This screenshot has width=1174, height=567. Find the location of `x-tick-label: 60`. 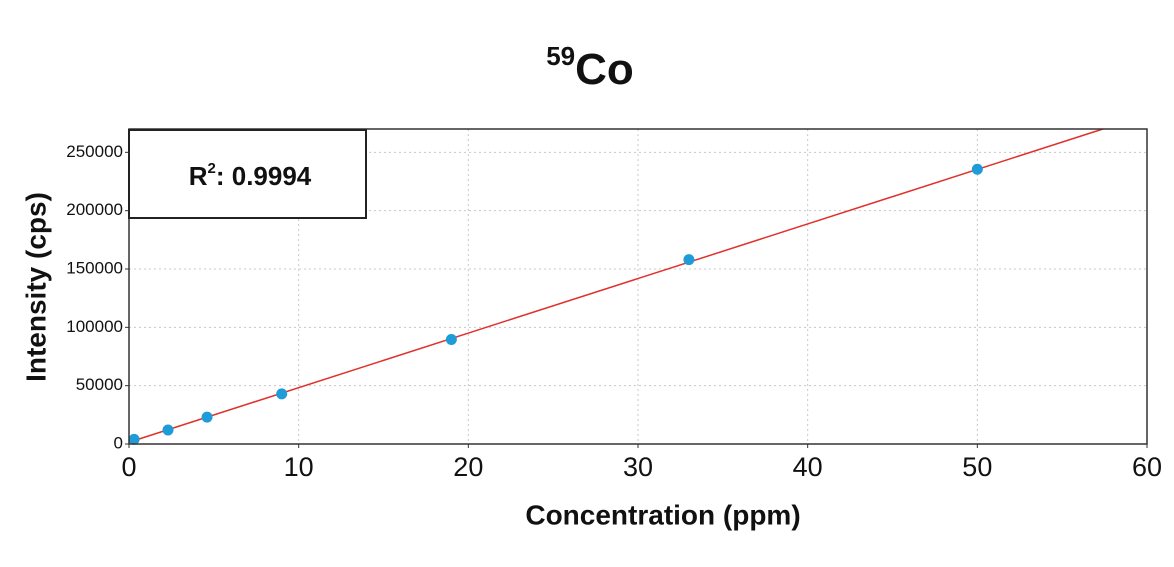

x-tick-label: 60 is located at coordinates (1147, 467).